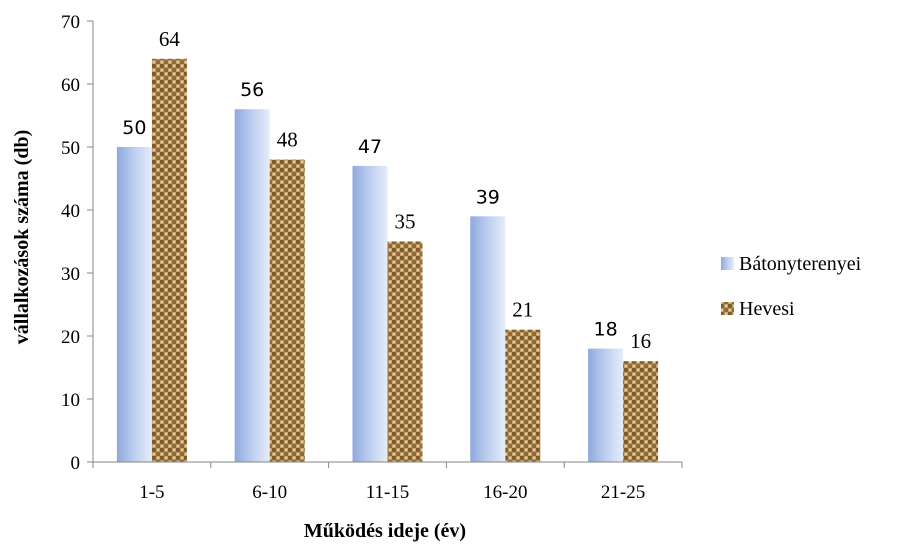  What do you see at coordinates (606, 330) in the screenshot?
I see `data-label-batonyterenyei-21-25: 18` at bounding box center [606, 330].